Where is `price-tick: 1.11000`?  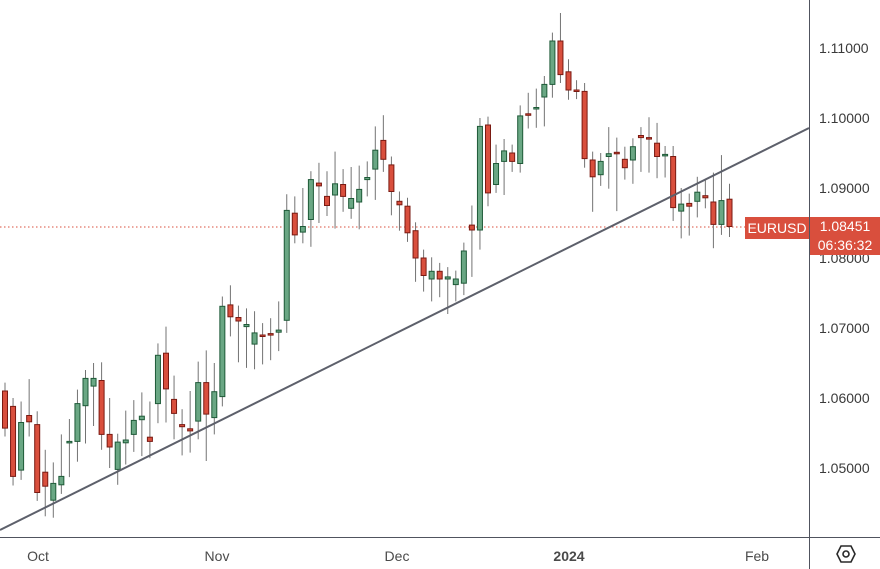
price-tick: 1.11000 is located at coordinates (844, 48).